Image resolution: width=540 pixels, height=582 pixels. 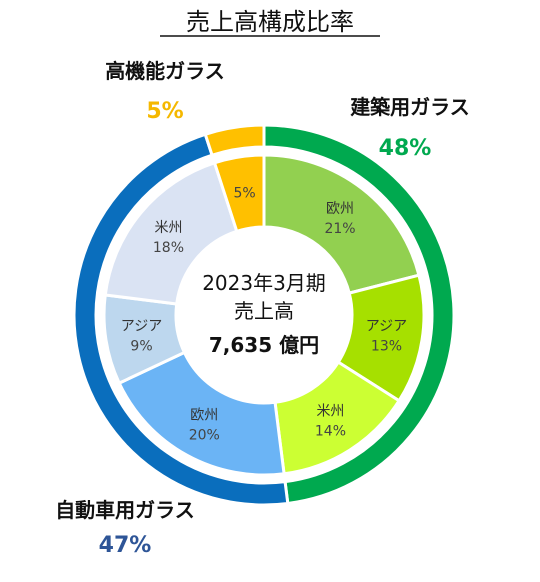 I want to click on outer-label-pct-0: 48%, so click(x=405, y=148).